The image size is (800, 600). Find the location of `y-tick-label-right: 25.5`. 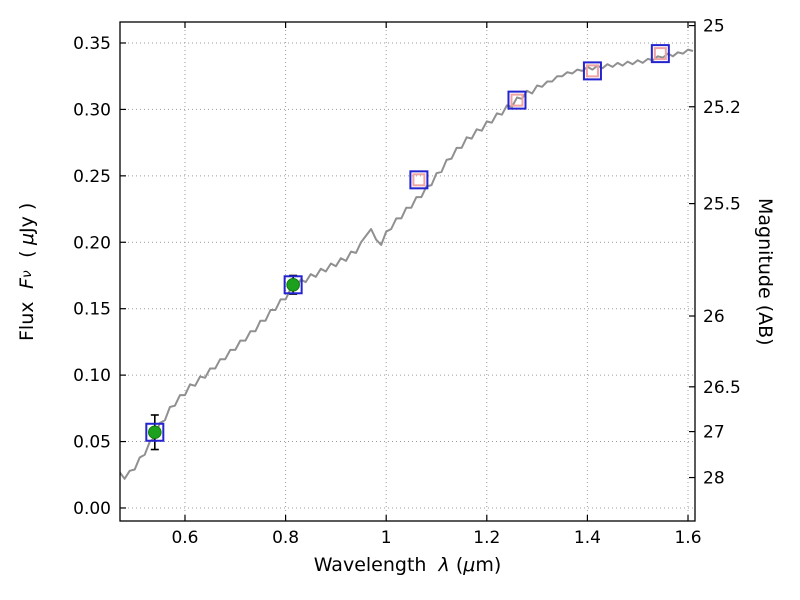

y-tick-label-right: 25.5 is located at coordinates (722, 205).